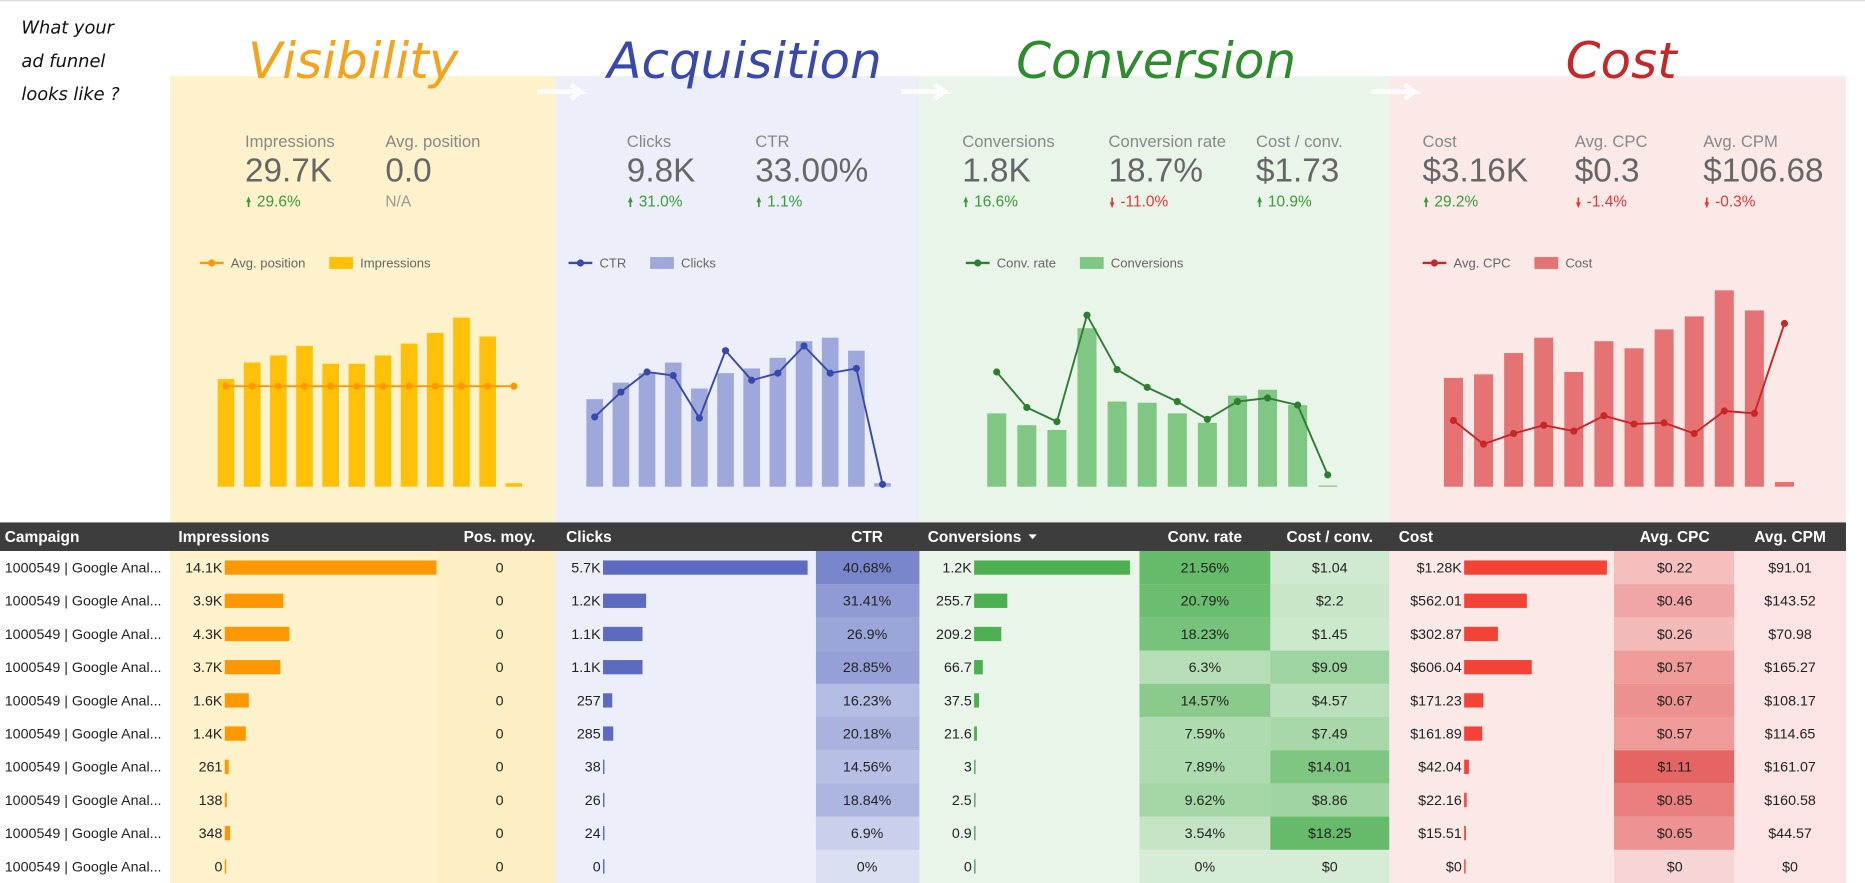 This screenshot has height=883, width=1865. I want to click on table-cell: 38, so click(593, 768).